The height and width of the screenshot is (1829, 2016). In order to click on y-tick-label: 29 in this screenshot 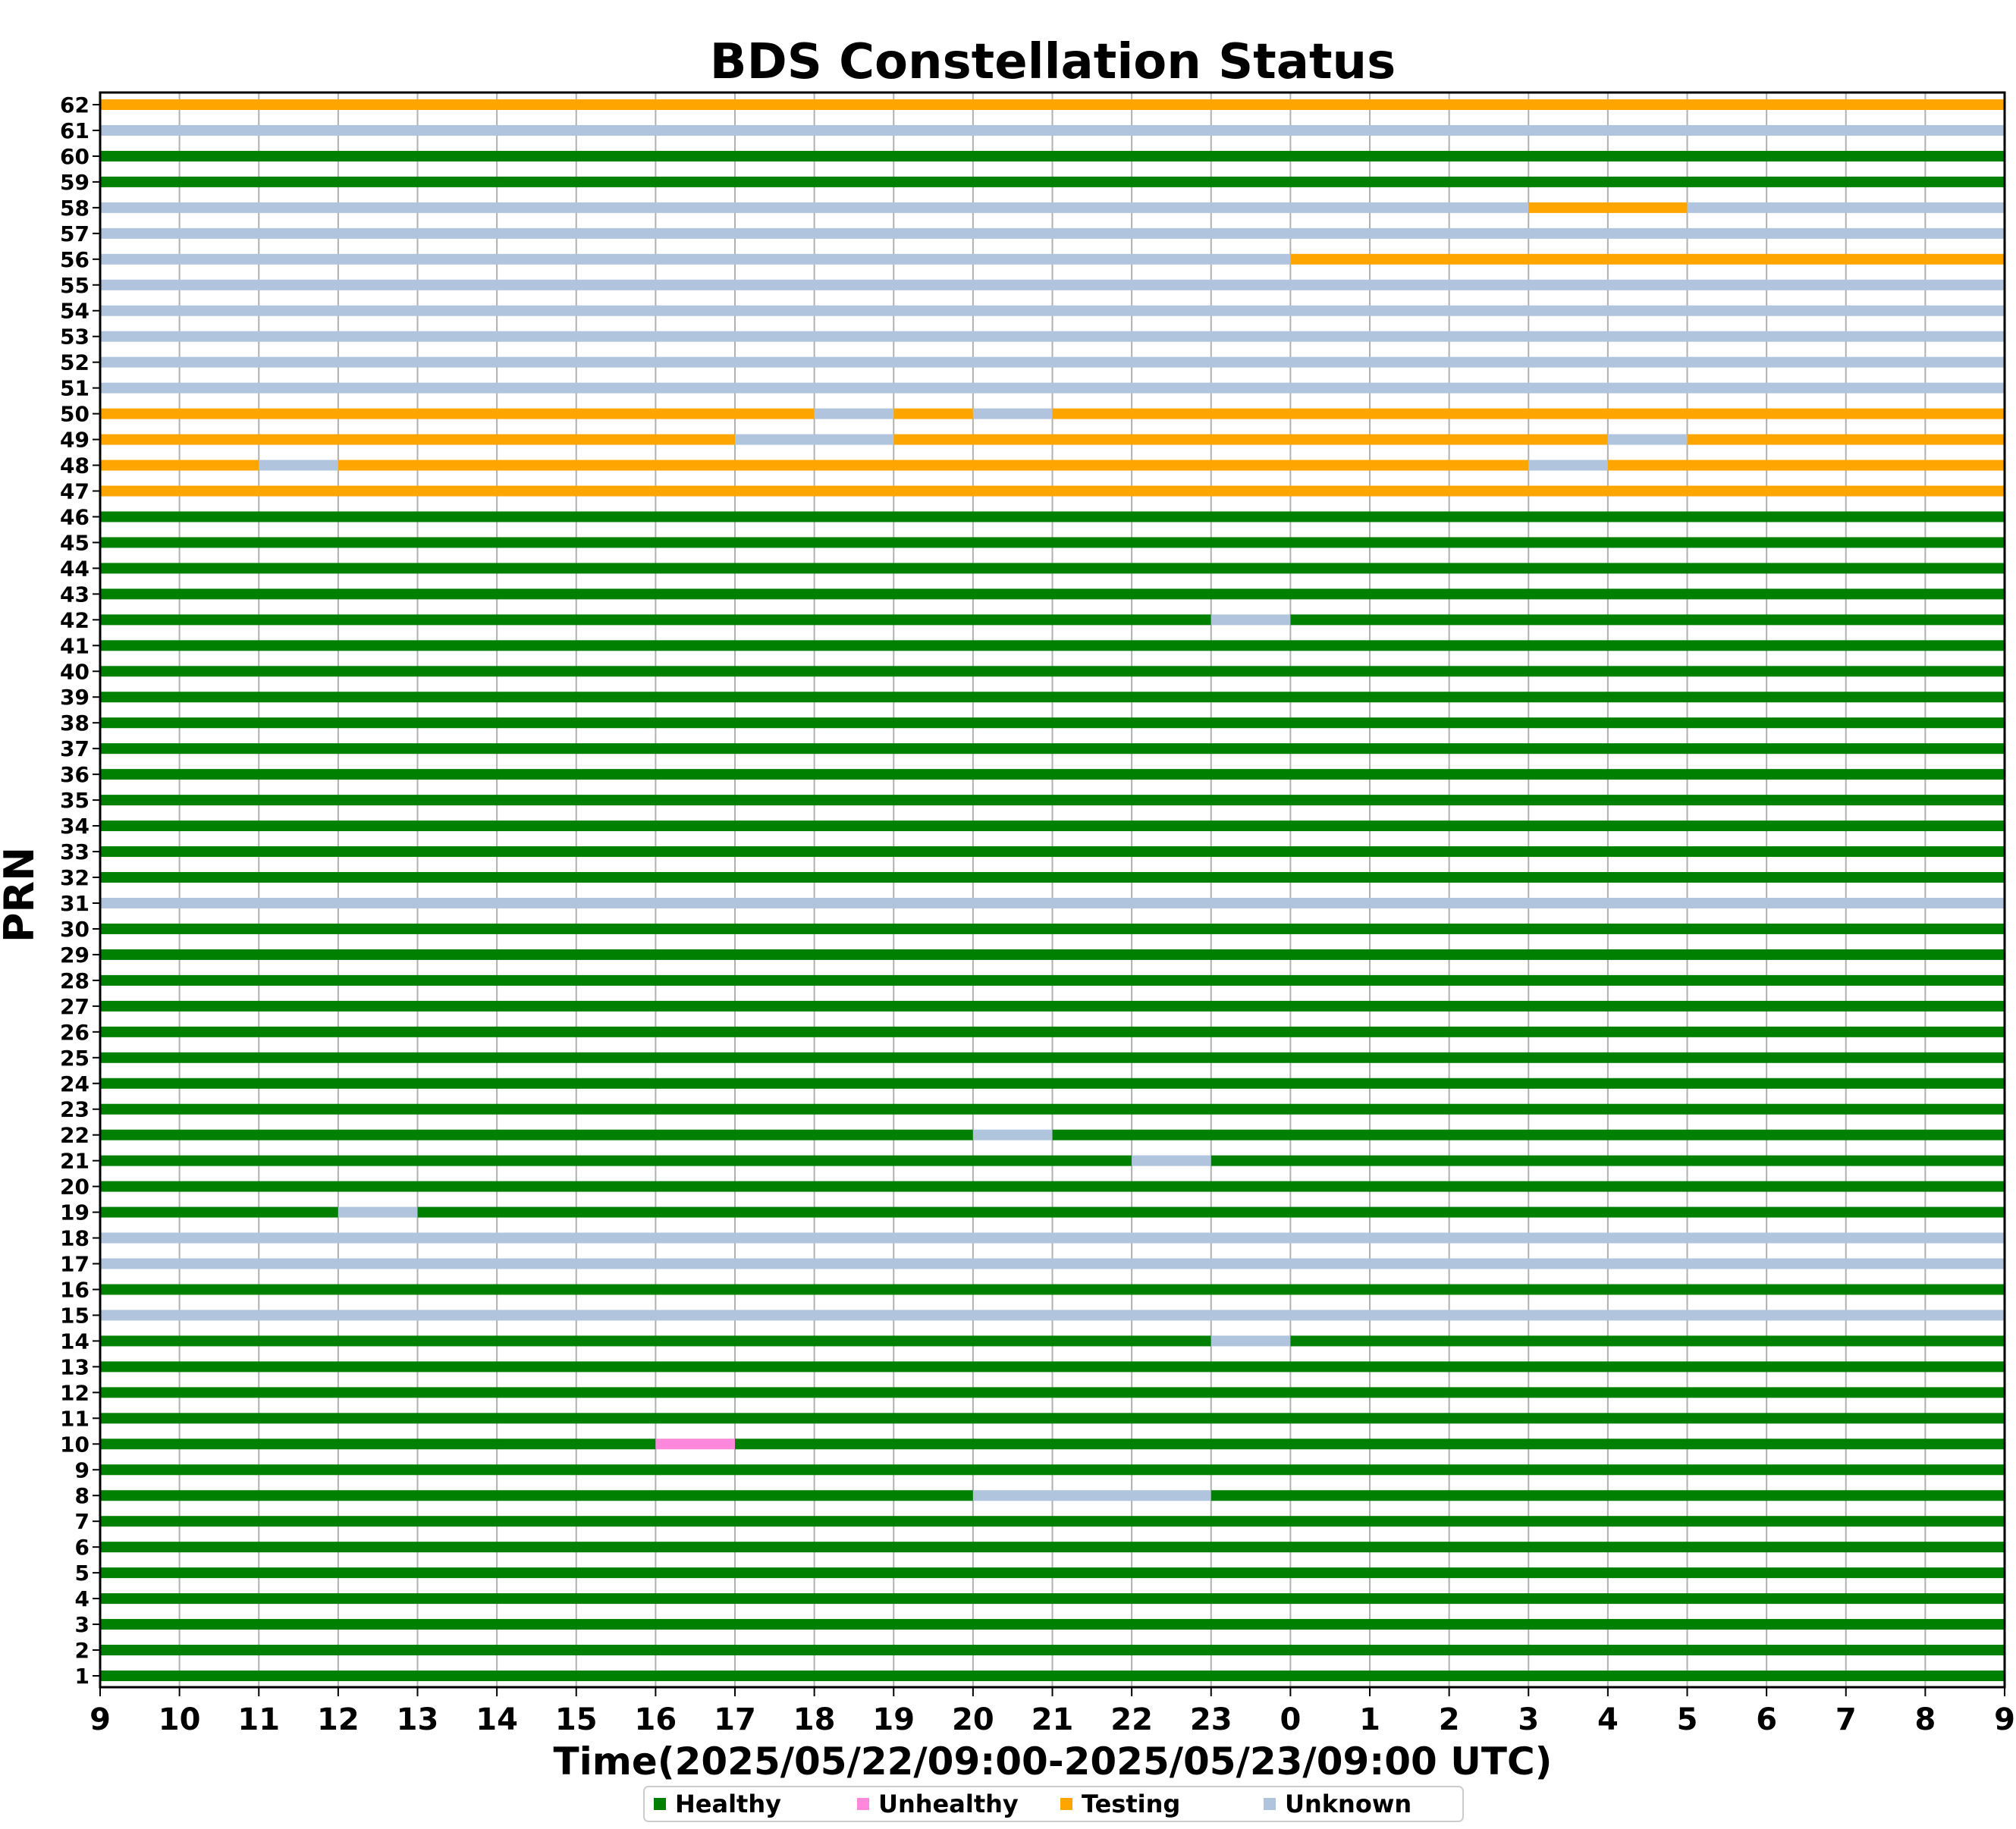, I will do `click(74, 955)`.